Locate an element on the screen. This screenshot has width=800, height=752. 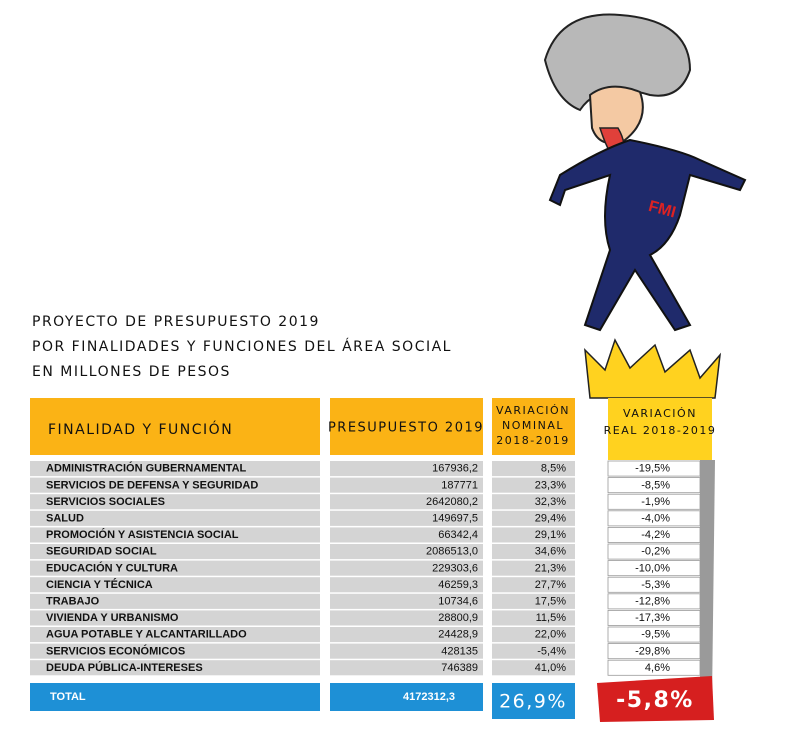
budget-value: 149697,5 is located at coordinates (455, 519).